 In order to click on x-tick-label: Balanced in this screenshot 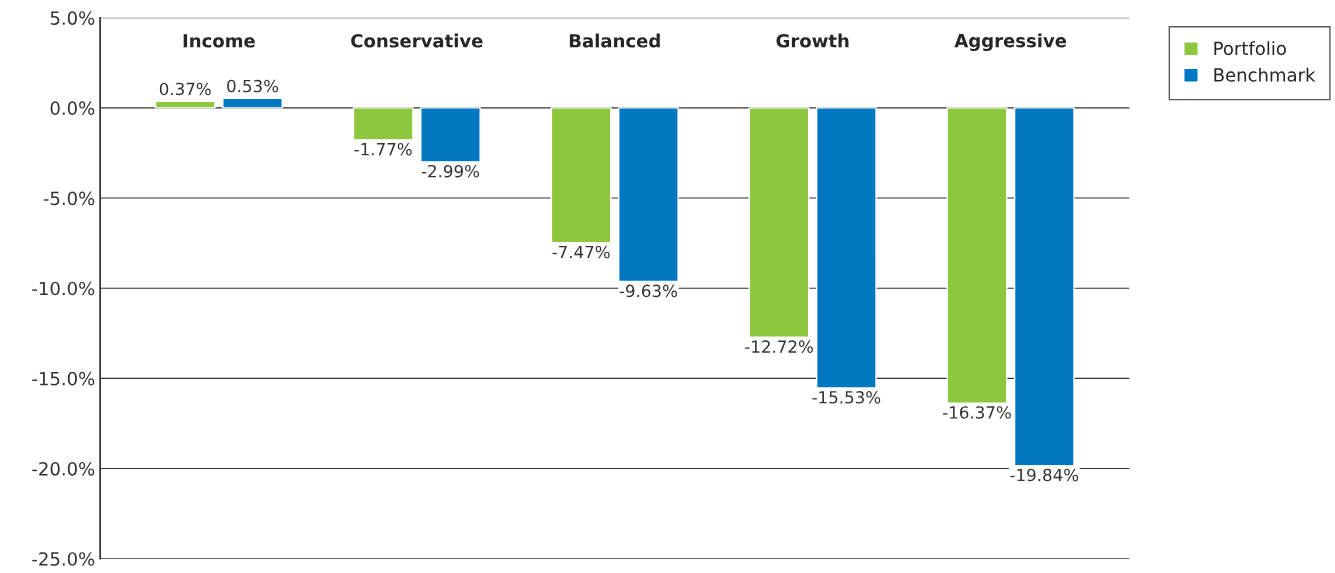, I will do `click(614, 40)`.